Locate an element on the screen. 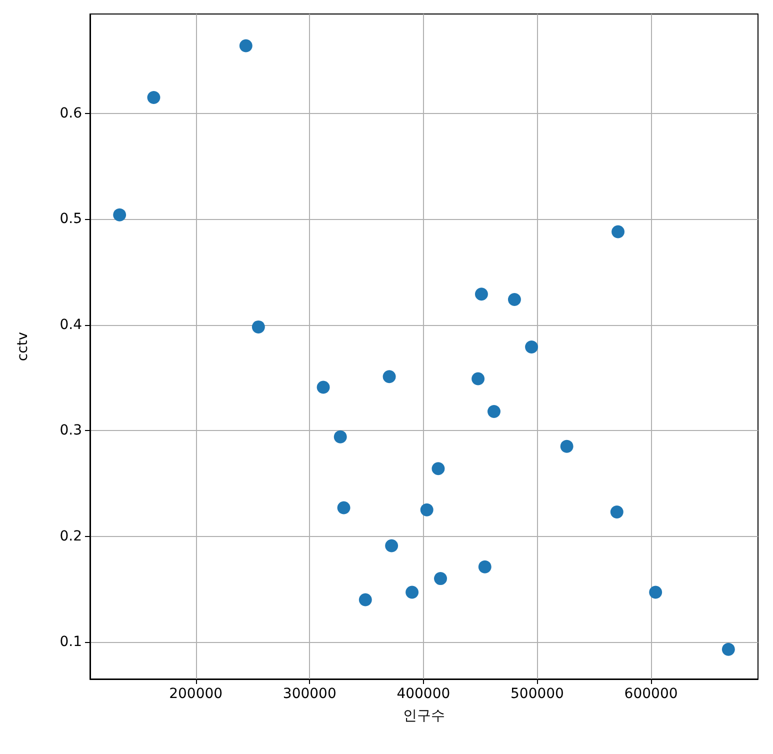 The image size is (773, 754). y-tick-label: 0.3 is located at coordinates (71, 430).